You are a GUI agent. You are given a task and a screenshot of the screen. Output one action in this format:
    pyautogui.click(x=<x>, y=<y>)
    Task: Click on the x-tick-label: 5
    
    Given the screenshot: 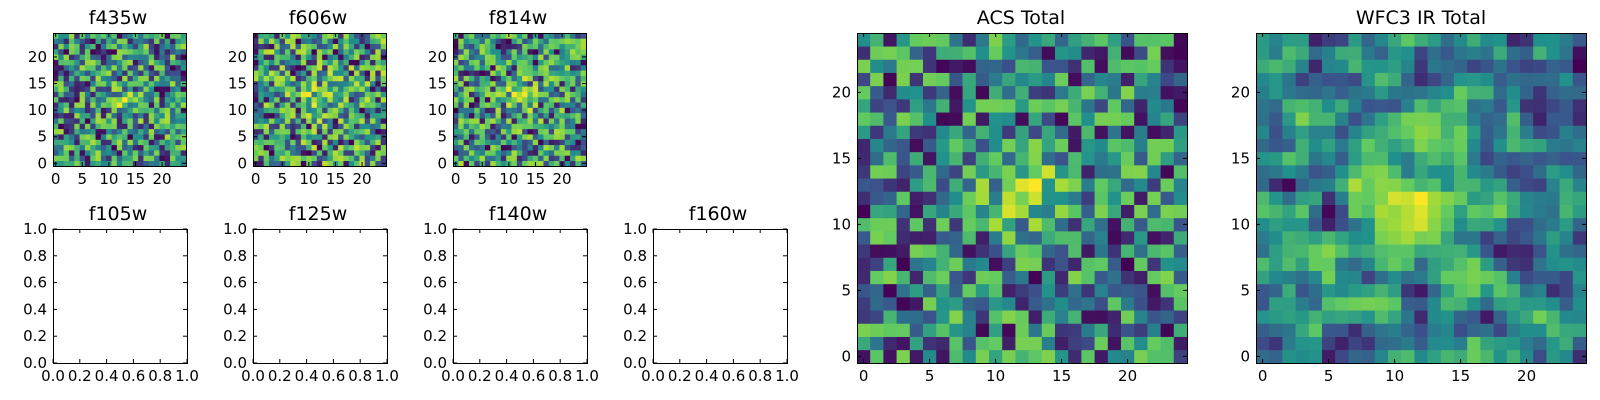 What is the action you would take?
    pyautogui.click(x=482, y=179)
    